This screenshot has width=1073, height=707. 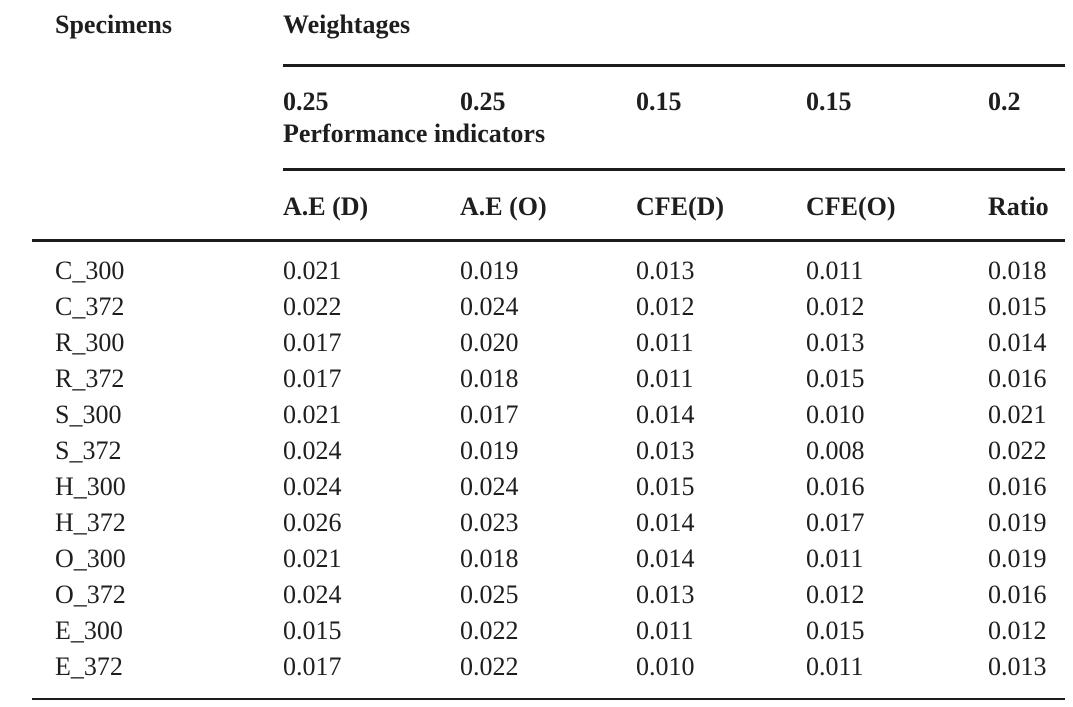 What do you see at coordinates (90, 558) in the screenshot?
I see `specimen-cell: O_300` at bounding box center [90, 558].